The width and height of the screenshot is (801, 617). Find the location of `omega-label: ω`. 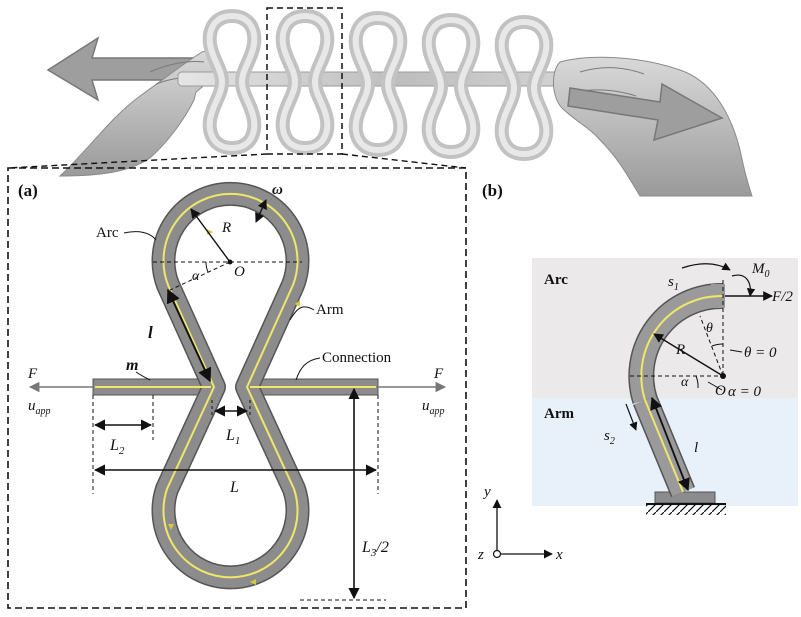

omega-label: ω is located at coordinates (277, 190).